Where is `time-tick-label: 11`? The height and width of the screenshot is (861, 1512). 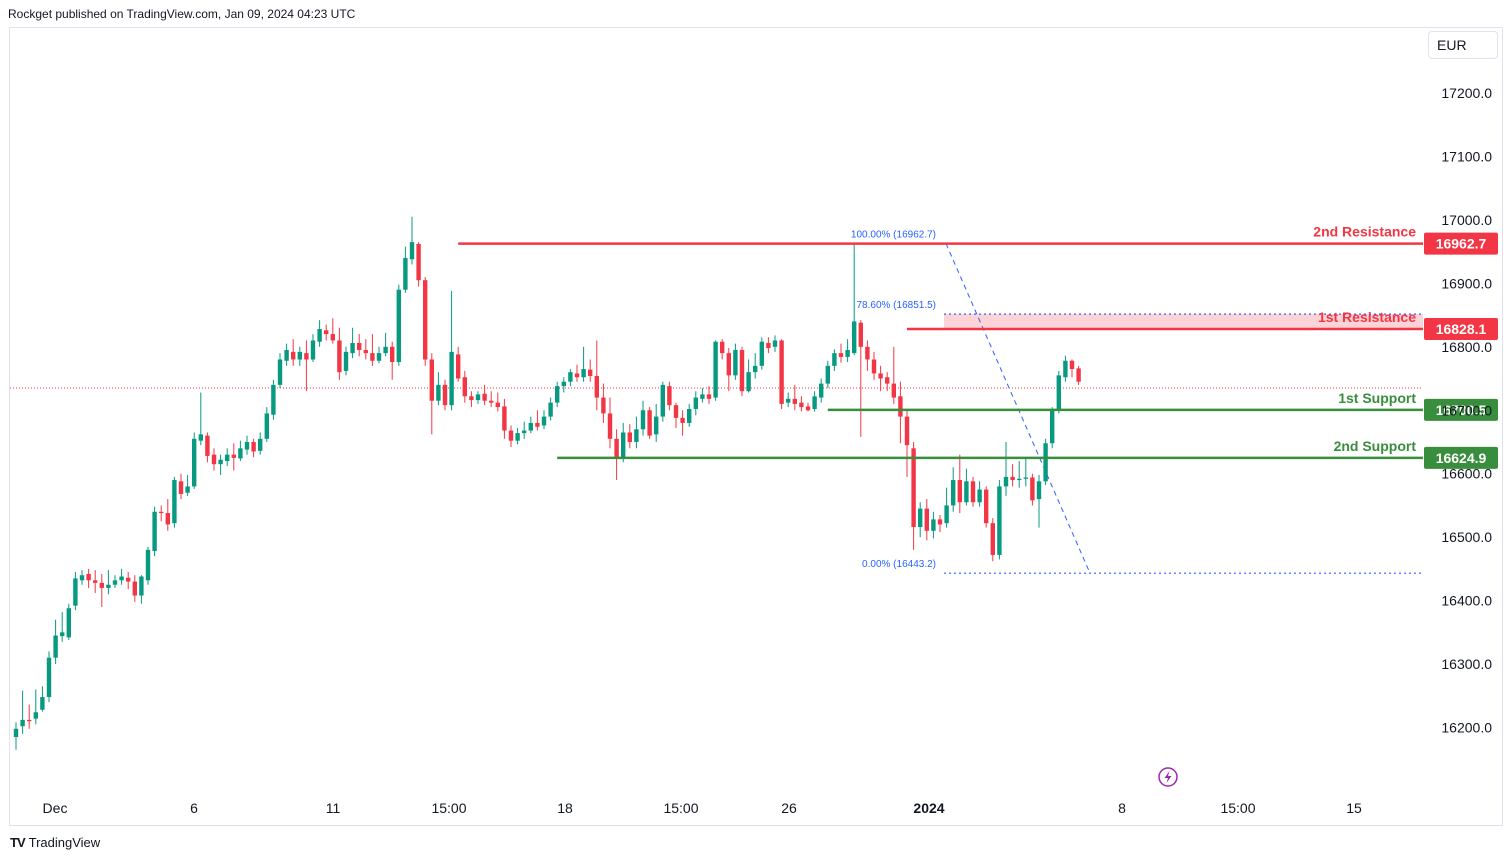 time-tick-label: 11 is located at coordinates (333, 808).